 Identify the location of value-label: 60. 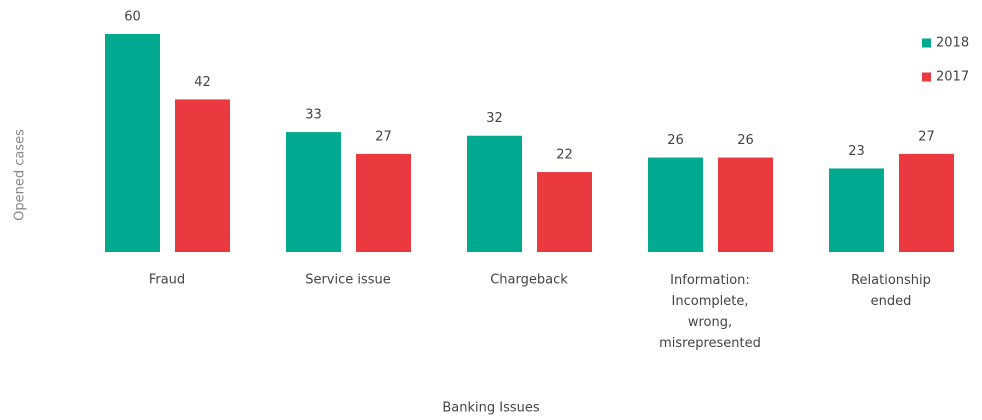
(132, 17).